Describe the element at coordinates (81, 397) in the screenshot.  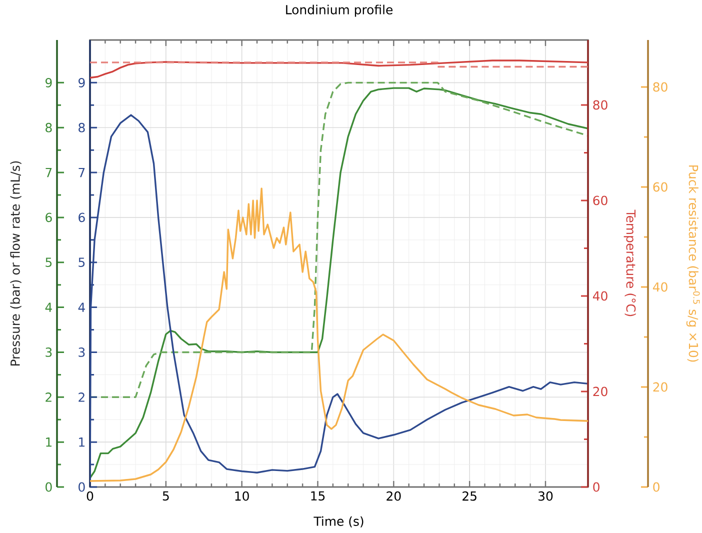
I see `y2-tick-label: 2` at that location.